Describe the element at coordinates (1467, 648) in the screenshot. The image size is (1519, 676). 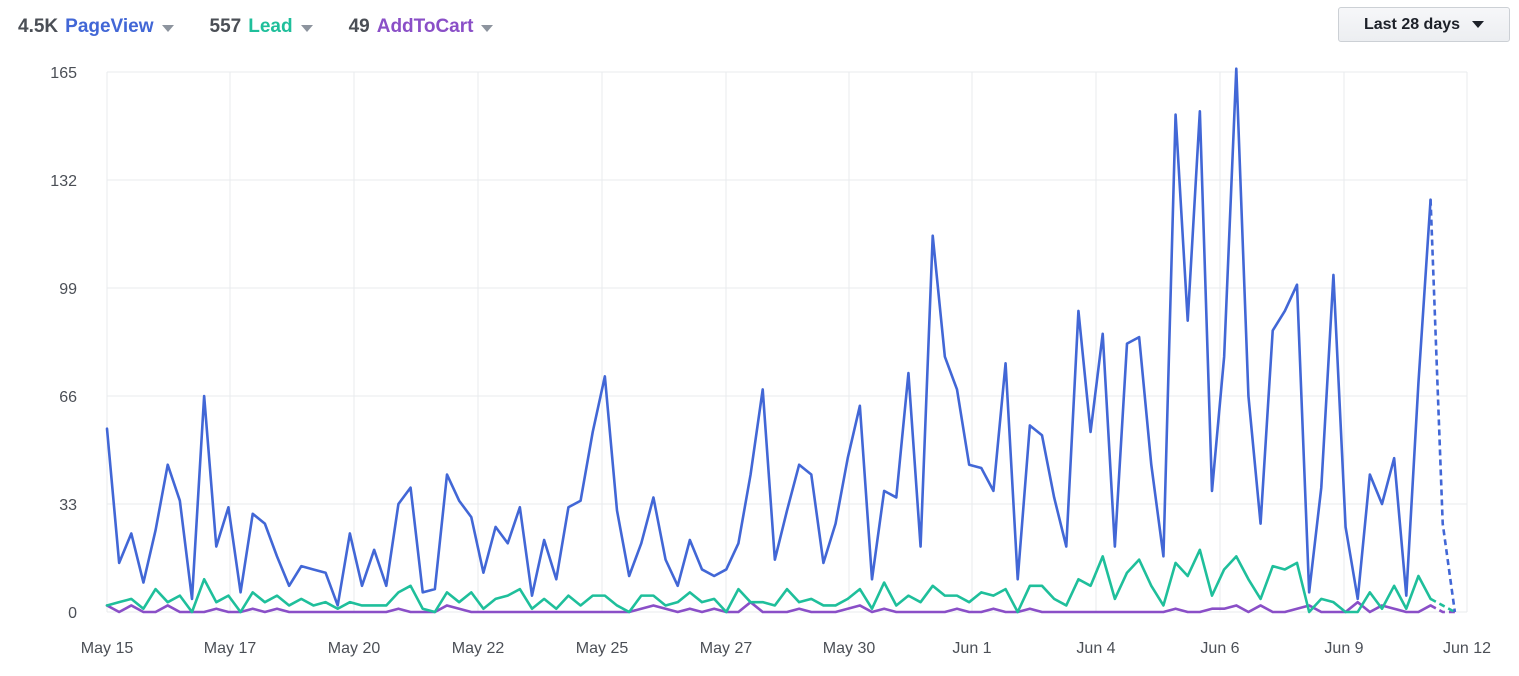
I see `x-tick-label: Jun 12` at that location.